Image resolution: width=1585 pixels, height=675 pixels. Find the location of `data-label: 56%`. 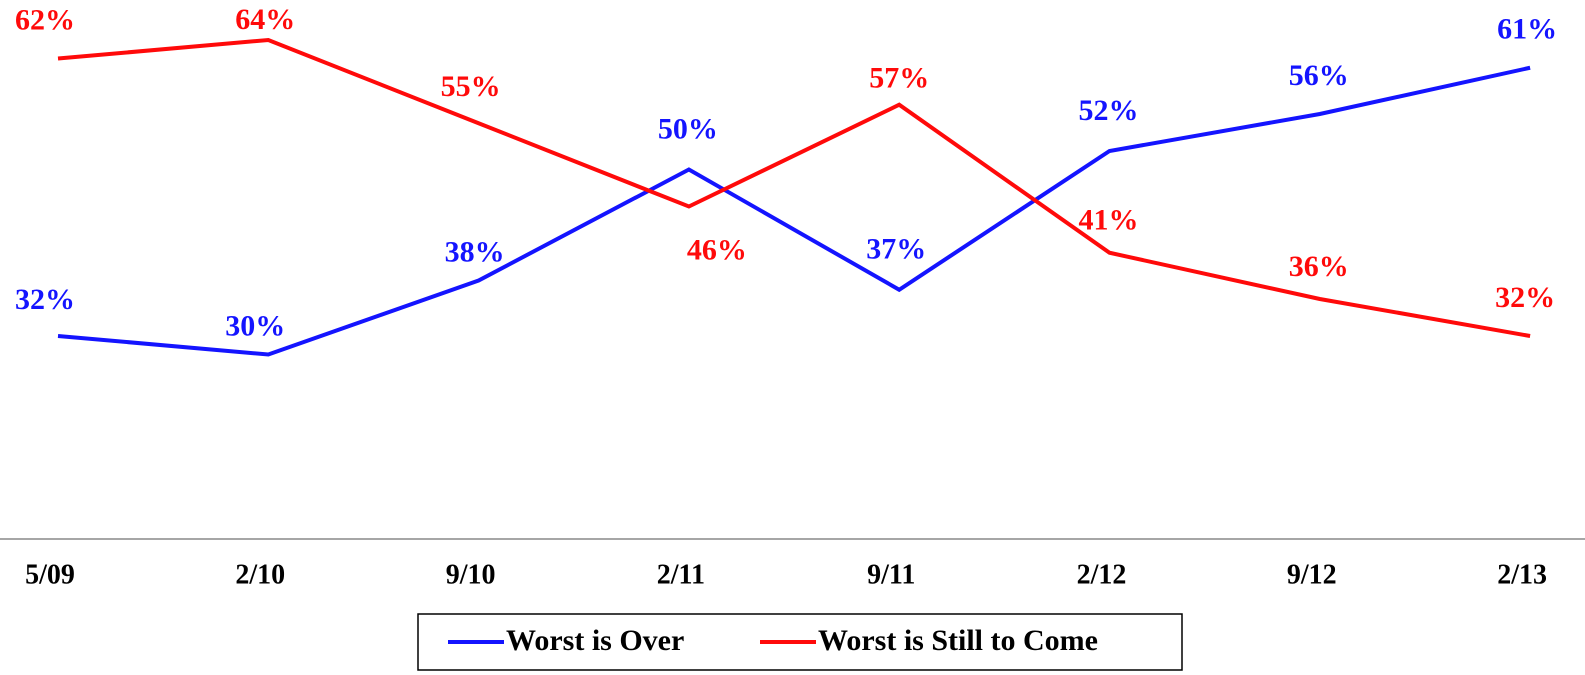

data-label: 56% is located at coordinates (1319, 75).